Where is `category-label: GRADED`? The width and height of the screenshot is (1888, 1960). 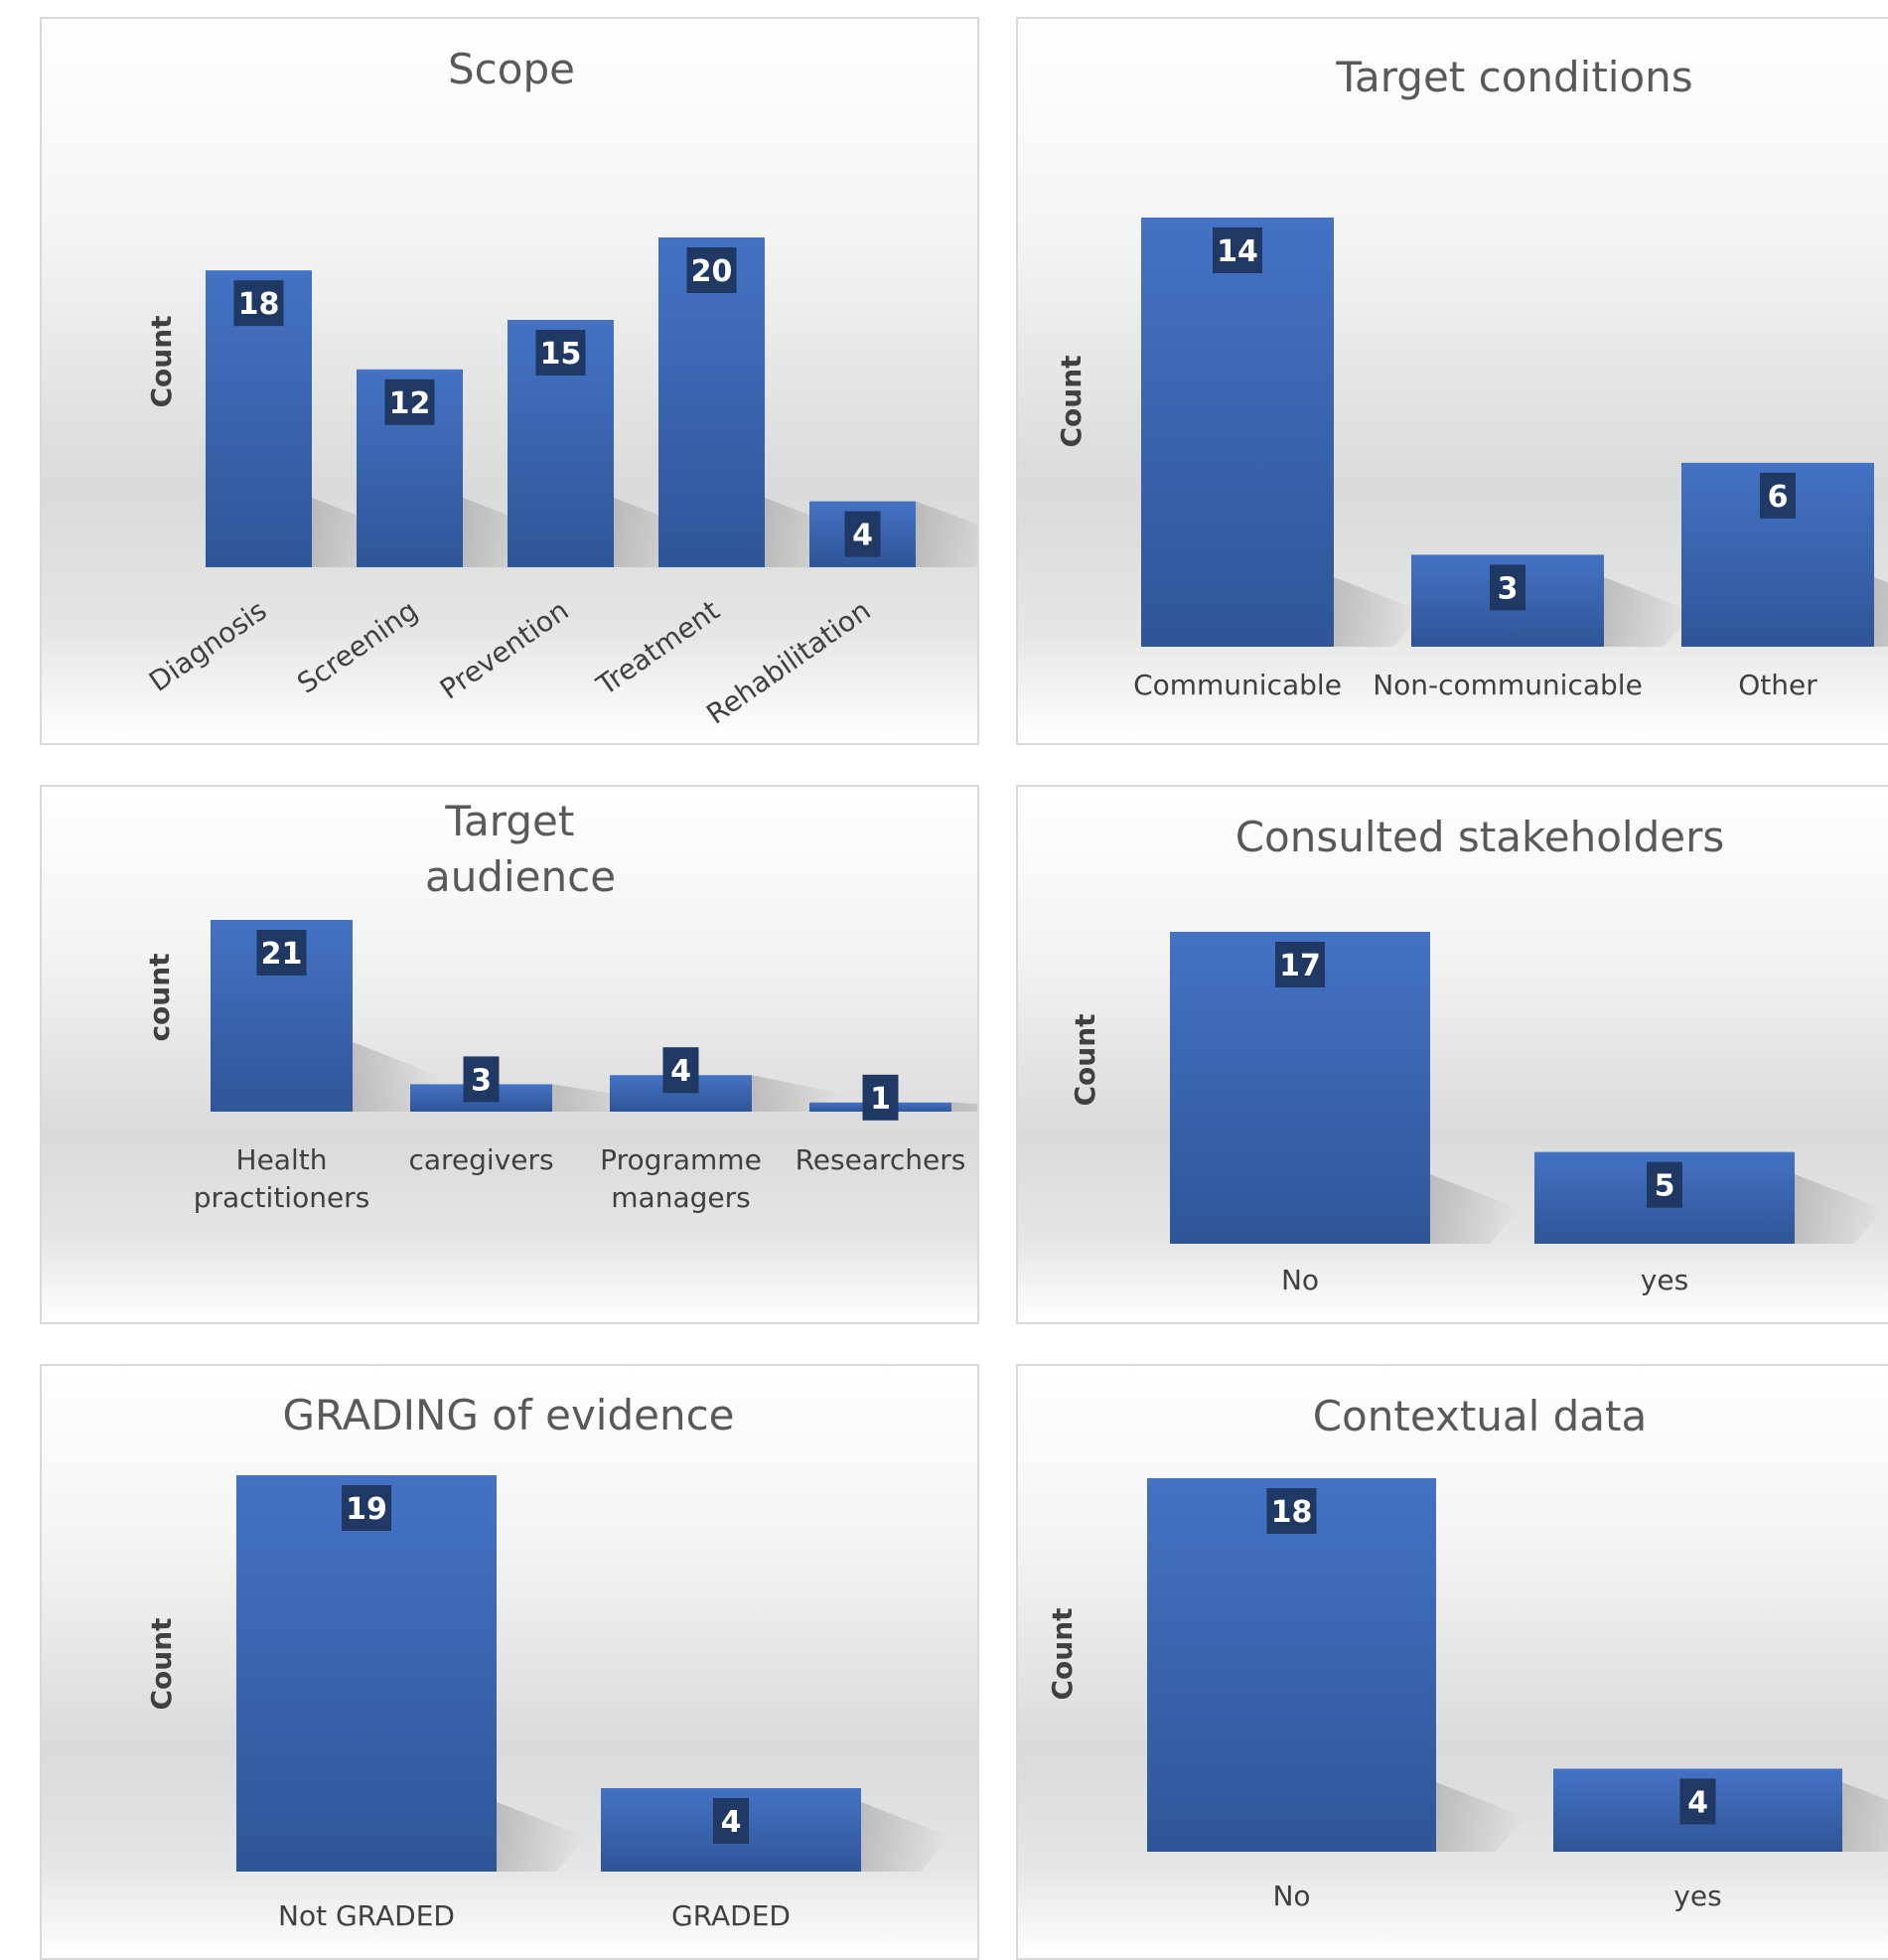 category-label: GRADED is located at coordinates (731, 1915).